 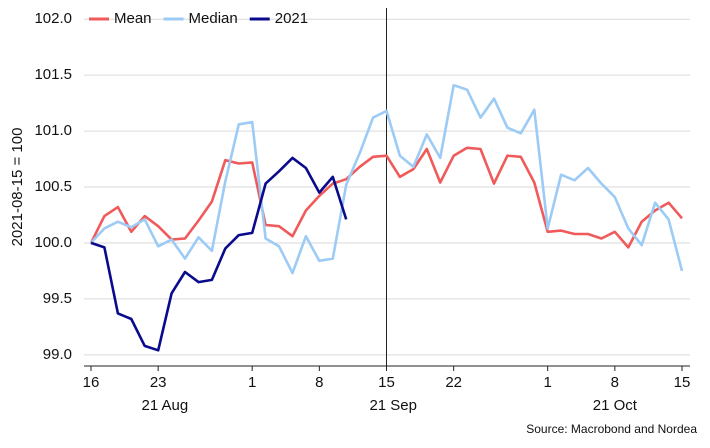 I want to click on y-tick-label: 101.5, so click(x=53, y=74).